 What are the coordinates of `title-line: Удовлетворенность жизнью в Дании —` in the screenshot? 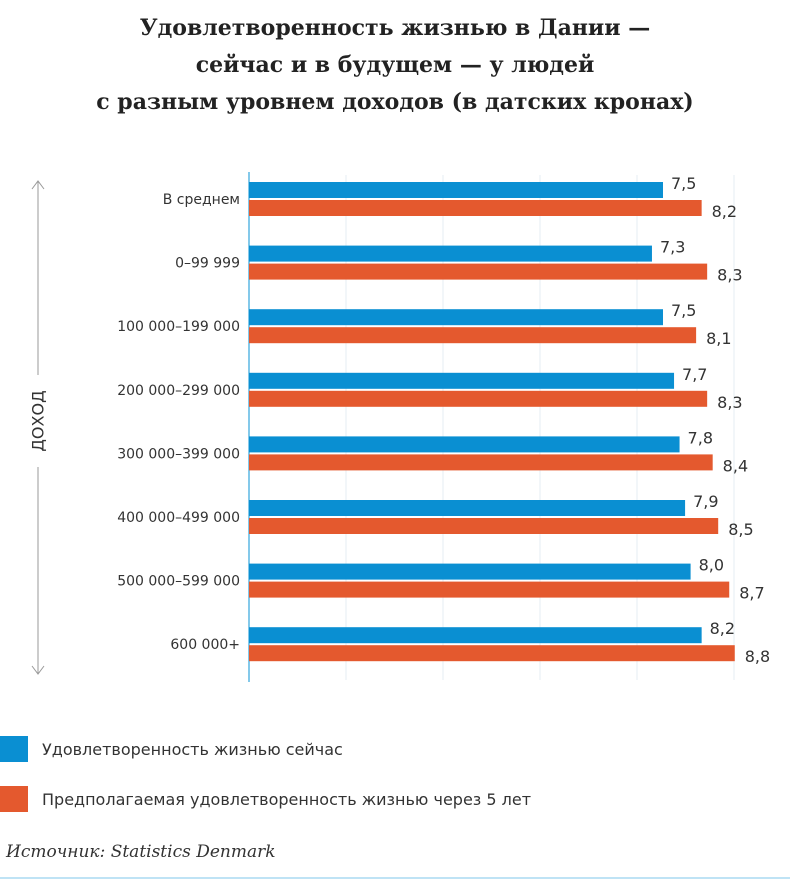 It's located at (395, 28).